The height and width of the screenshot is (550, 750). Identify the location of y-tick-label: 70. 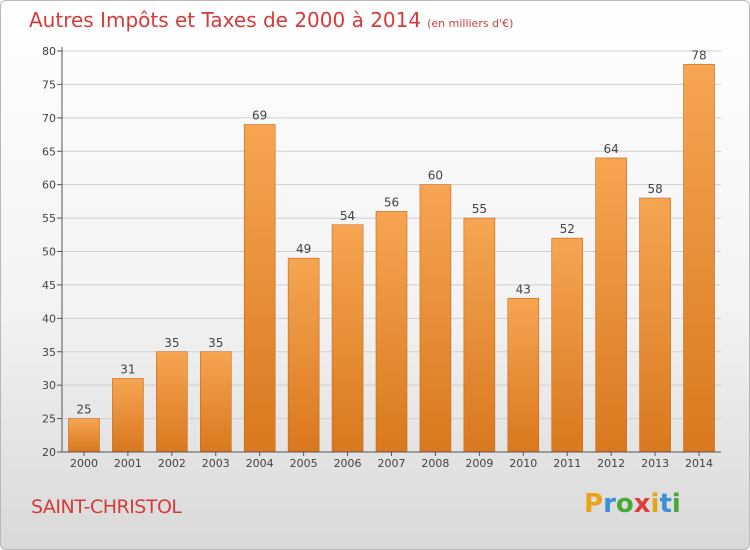
(49, 118).